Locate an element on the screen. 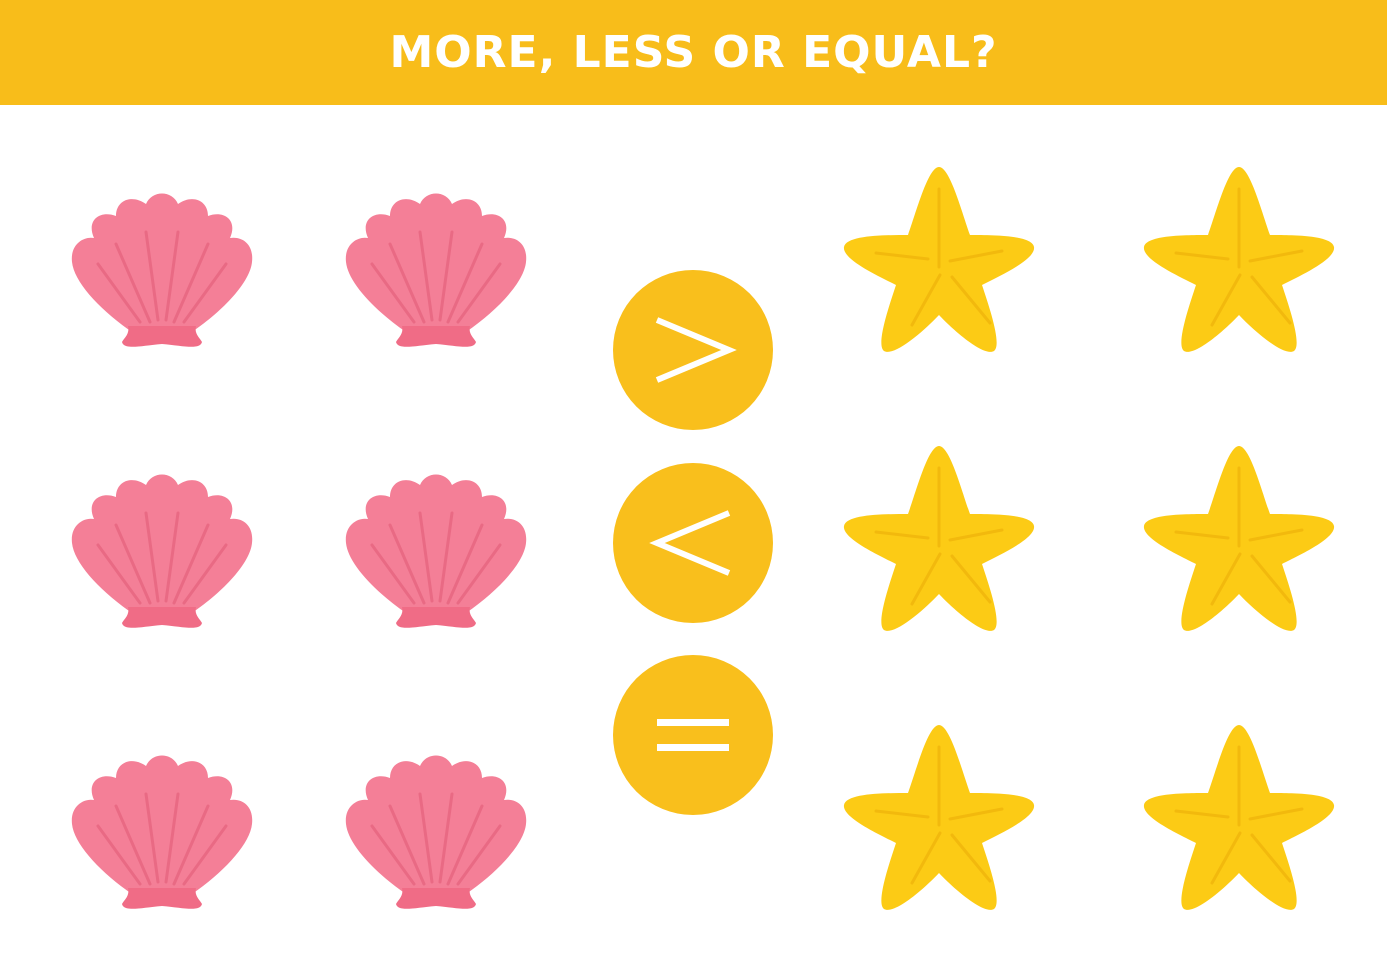 The image size is (1387, 980). less-than-icon is located at coordinates (690, 543).